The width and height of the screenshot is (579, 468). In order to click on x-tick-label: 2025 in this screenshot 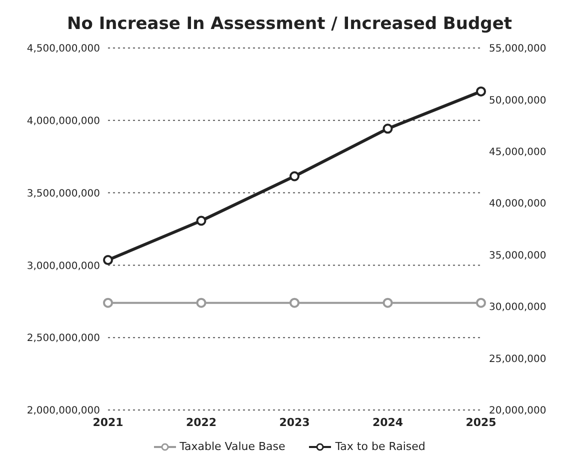, I will do `click(481, 422)`.